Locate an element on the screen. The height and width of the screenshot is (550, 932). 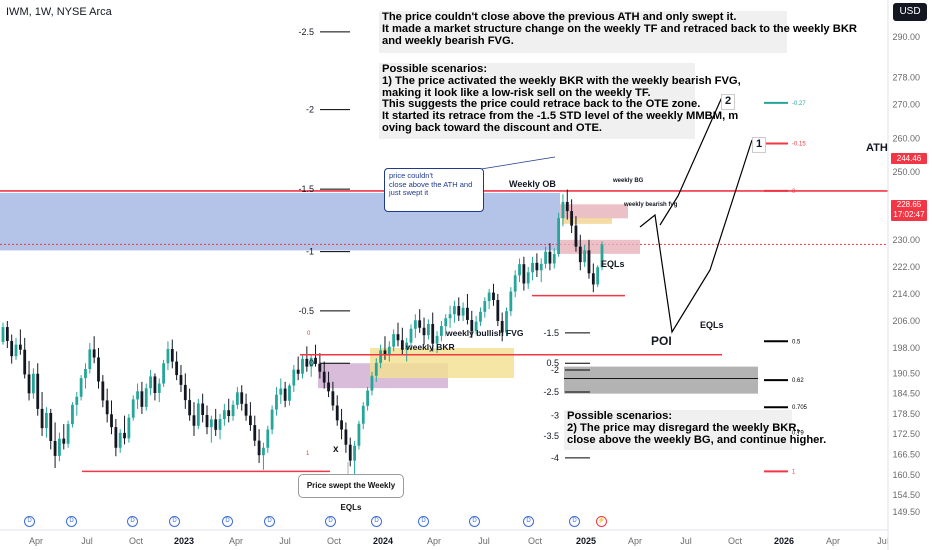
std-level-label: -2 is located at coordinates (310, 110).